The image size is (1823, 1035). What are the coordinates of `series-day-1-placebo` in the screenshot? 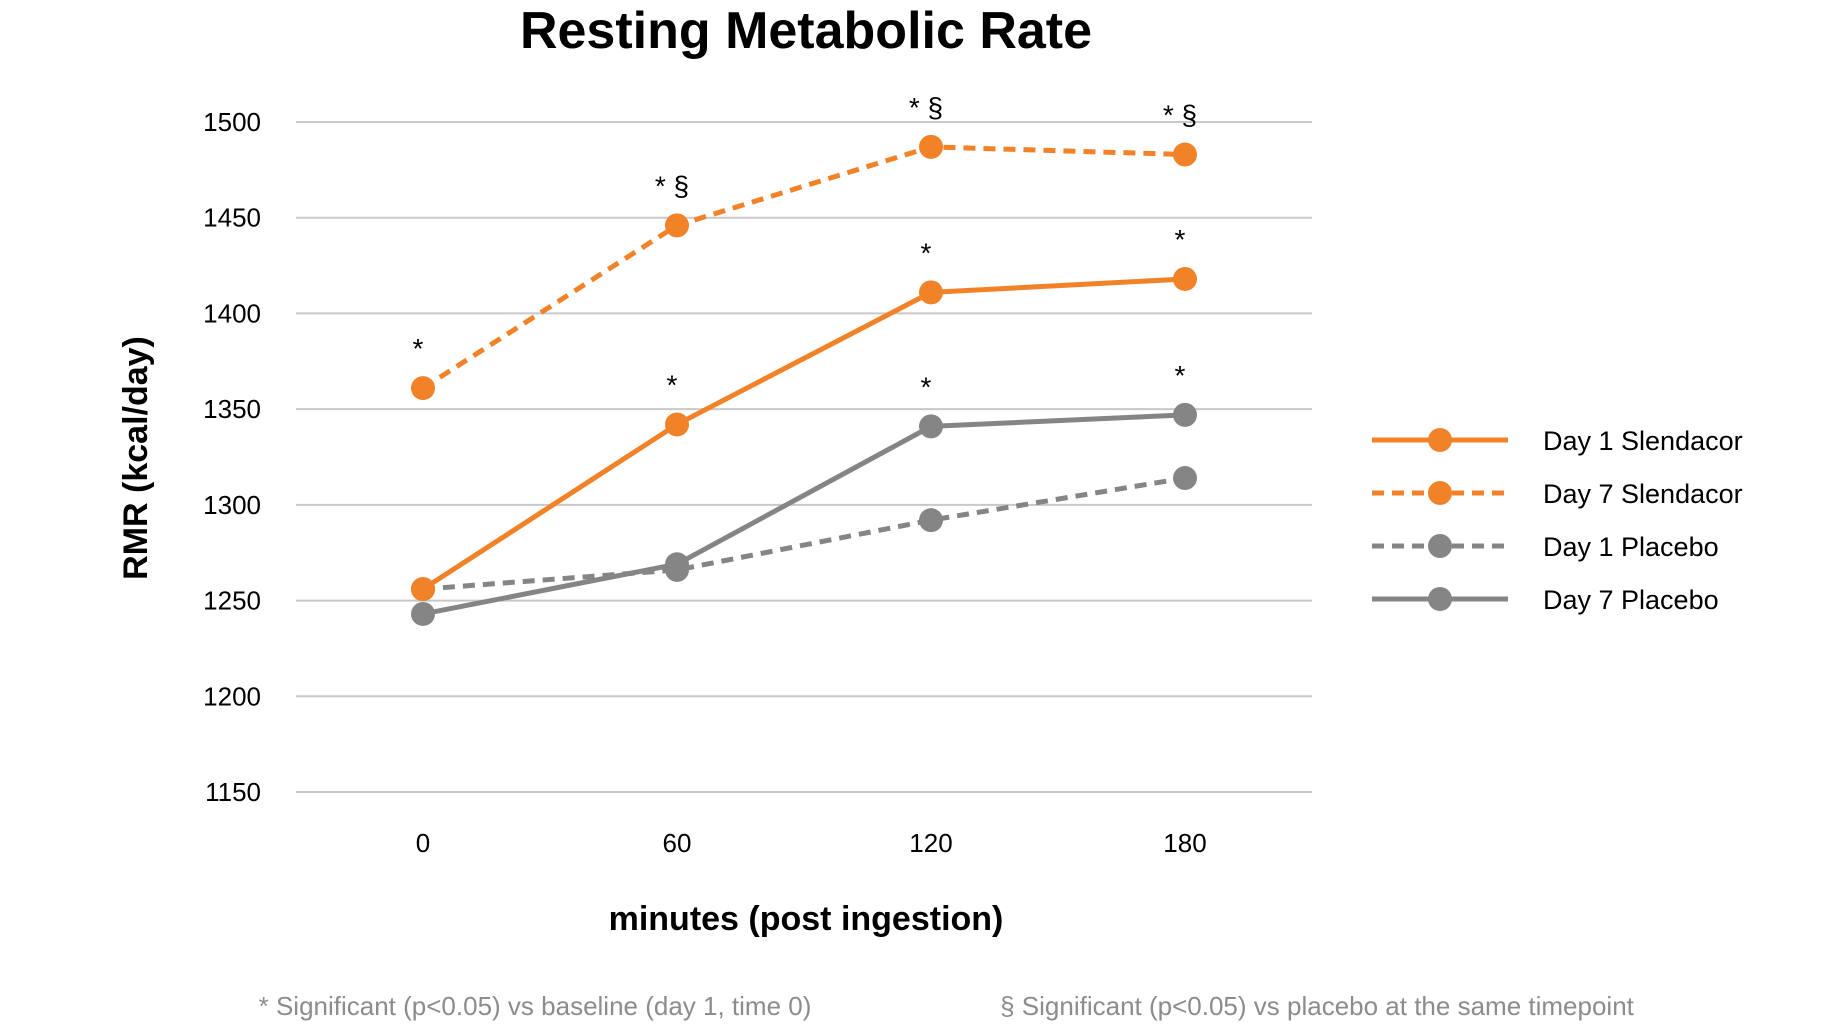 It's located at (804, 534).